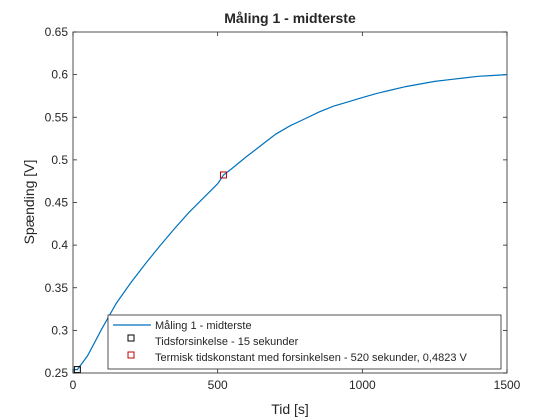  What do you see at coordinates (59, 245) in the screenshot?
I see `y-tick-label: 0.4` at bounding box center [59, 245].